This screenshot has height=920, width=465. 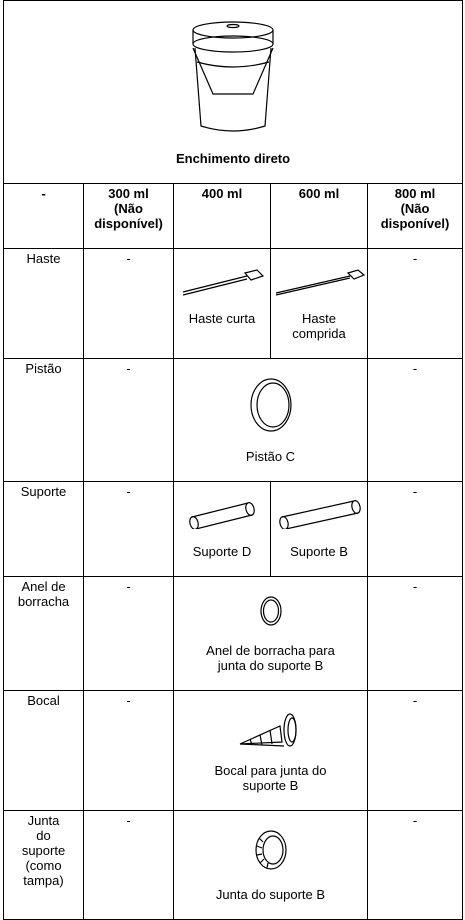 I want to click on row-label: Haste, so click(x=43, y=303).